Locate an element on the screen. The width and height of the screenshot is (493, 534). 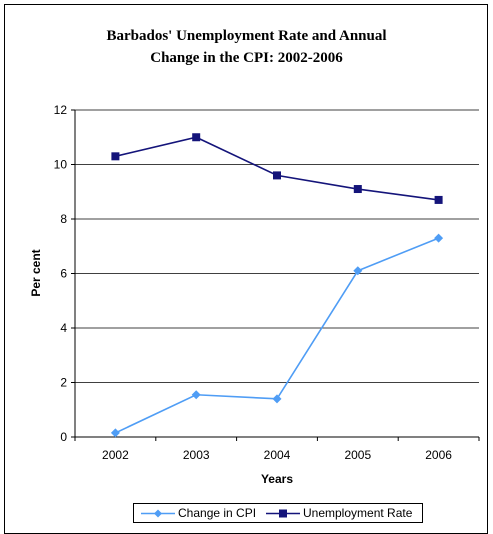
y-tick-label: 8 is located at coordinates (63, 219).